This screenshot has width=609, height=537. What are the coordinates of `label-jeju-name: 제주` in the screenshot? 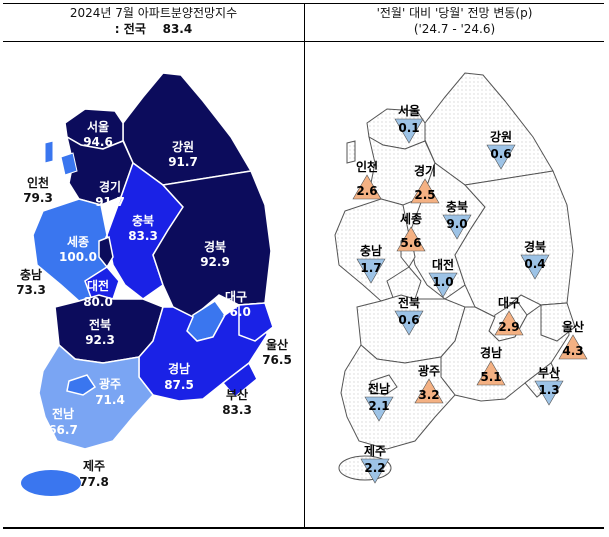 It's located at (94, 466).